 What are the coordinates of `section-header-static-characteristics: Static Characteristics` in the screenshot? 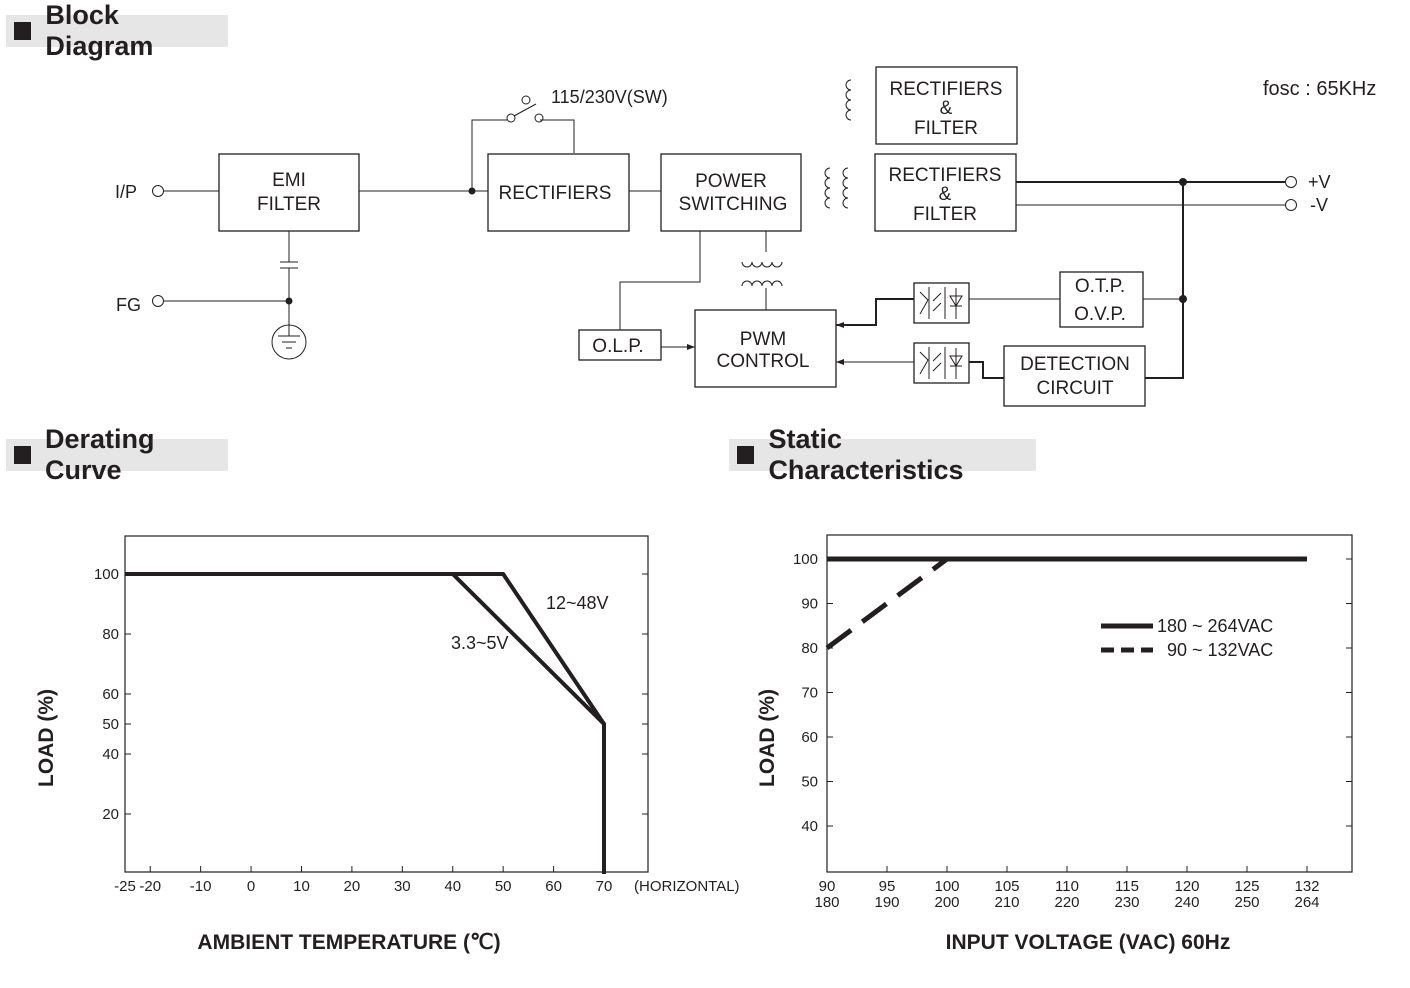 It's located at (882, 454).